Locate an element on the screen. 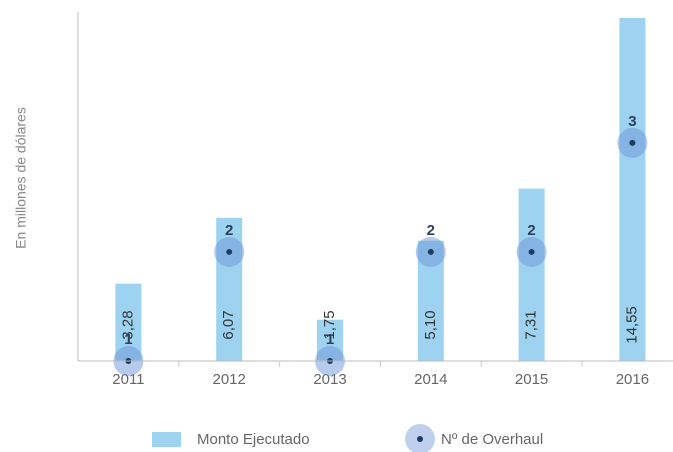  legend-swatch is located at coordinates (166, 439).